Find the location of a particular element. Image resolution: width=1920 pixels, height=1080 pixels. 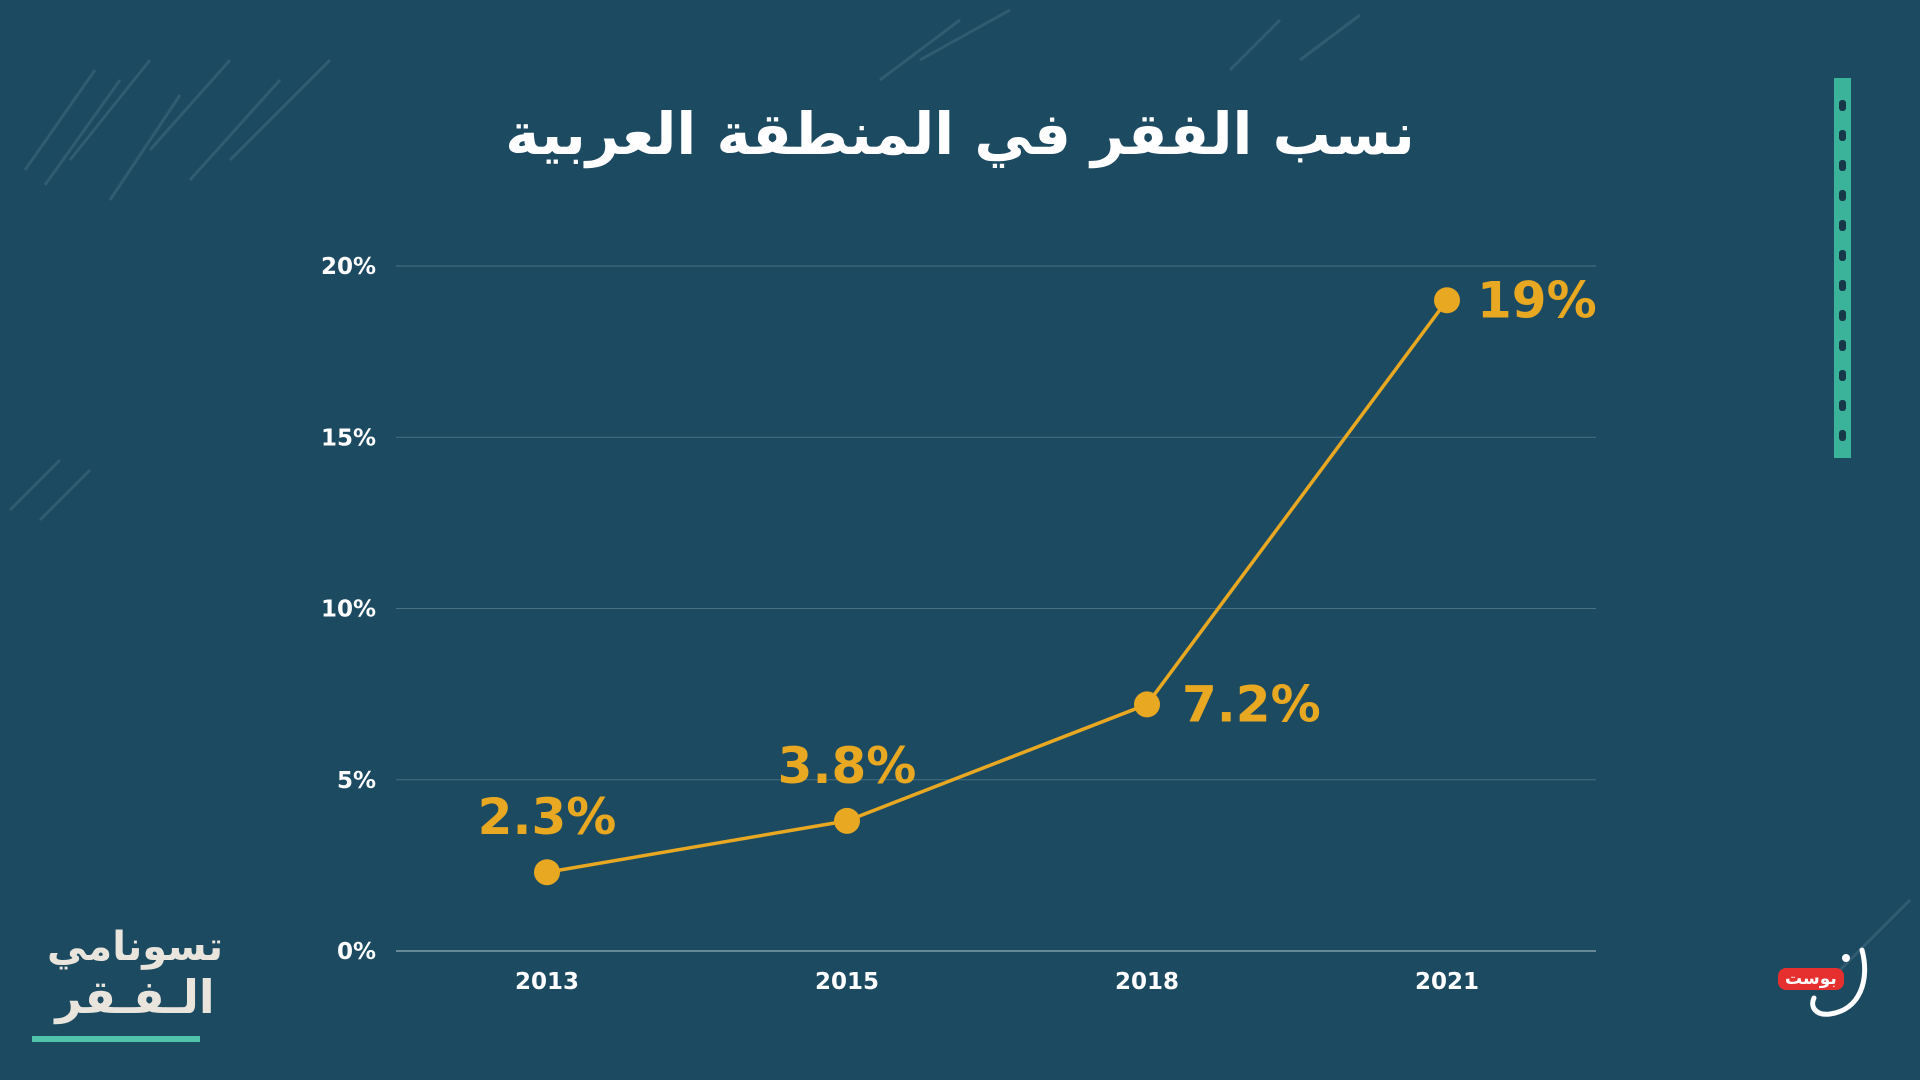

decorative-film-strip is located at coordinates (1842, 268).